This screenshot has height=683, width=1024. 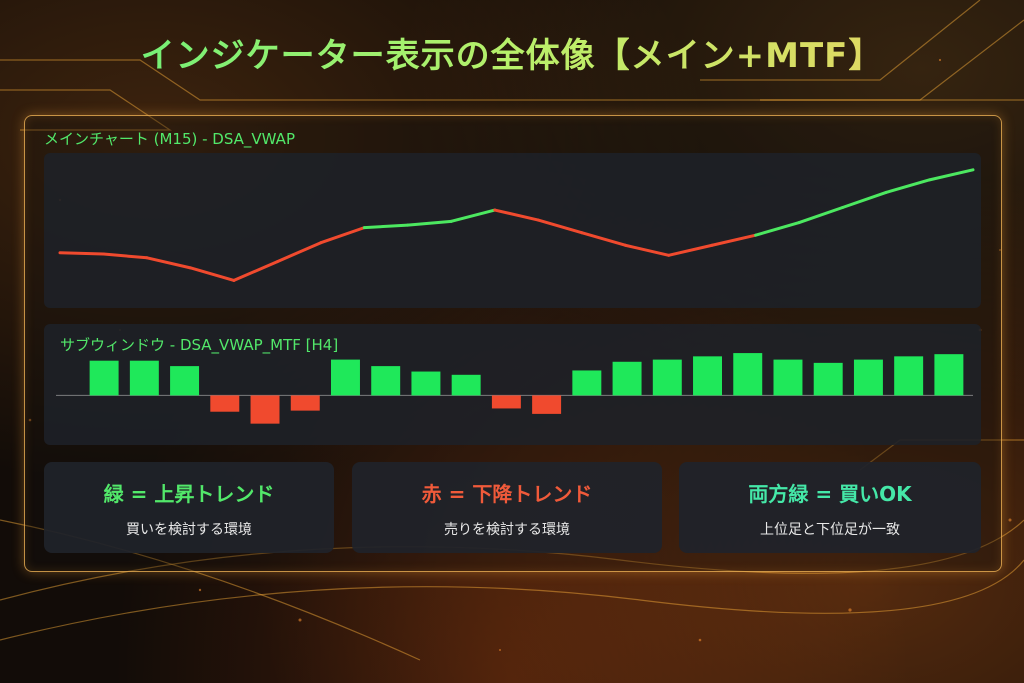 I want to click on card-subtitle: 上位足と下位足が一致, so click(x=830, y=530).